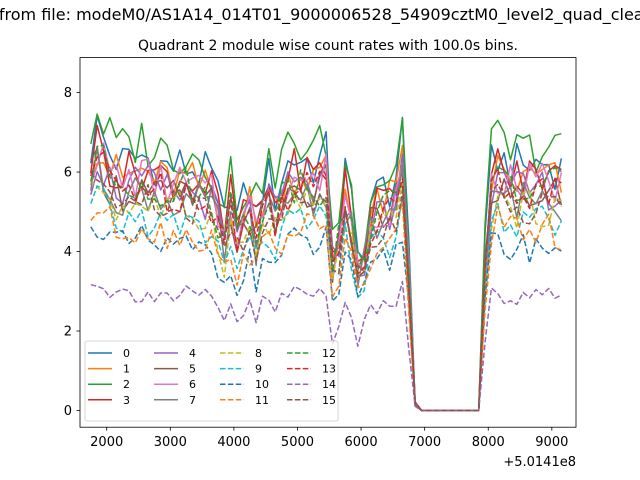 The image size is (640, 480). Describe the element at coordinates (126, 400) in the screenshot. I see `legend-label-3: 3` at that location.